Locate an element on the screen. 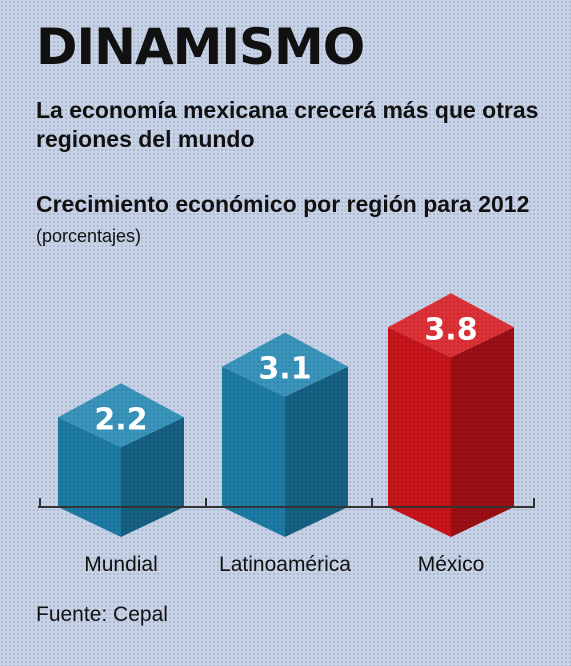  bar-value-label: 3.1 is located at coordinates (284, 369).